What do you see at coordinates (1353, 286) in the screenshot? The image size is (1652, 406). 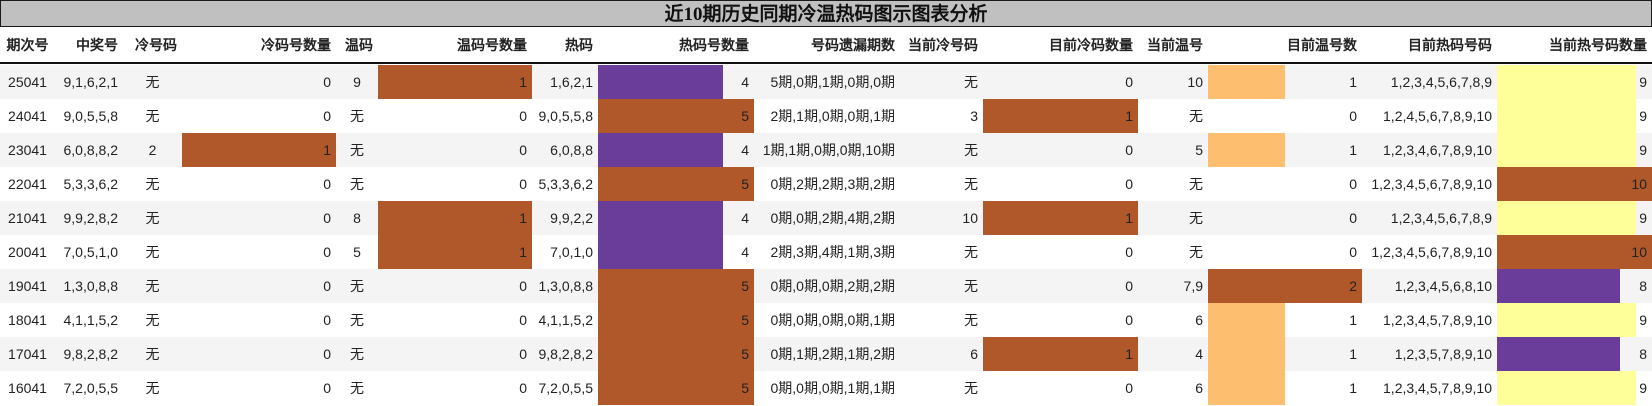 I see `cell-cur-warm-count: 2` at bounding box center [1353, 286].